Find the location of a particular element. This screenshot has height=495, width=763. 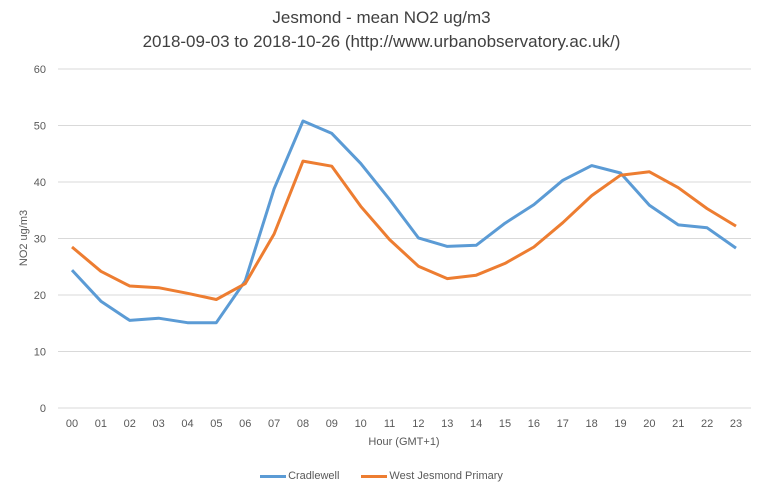

y-tick-label: 50 is located at coordinates (40, 127).